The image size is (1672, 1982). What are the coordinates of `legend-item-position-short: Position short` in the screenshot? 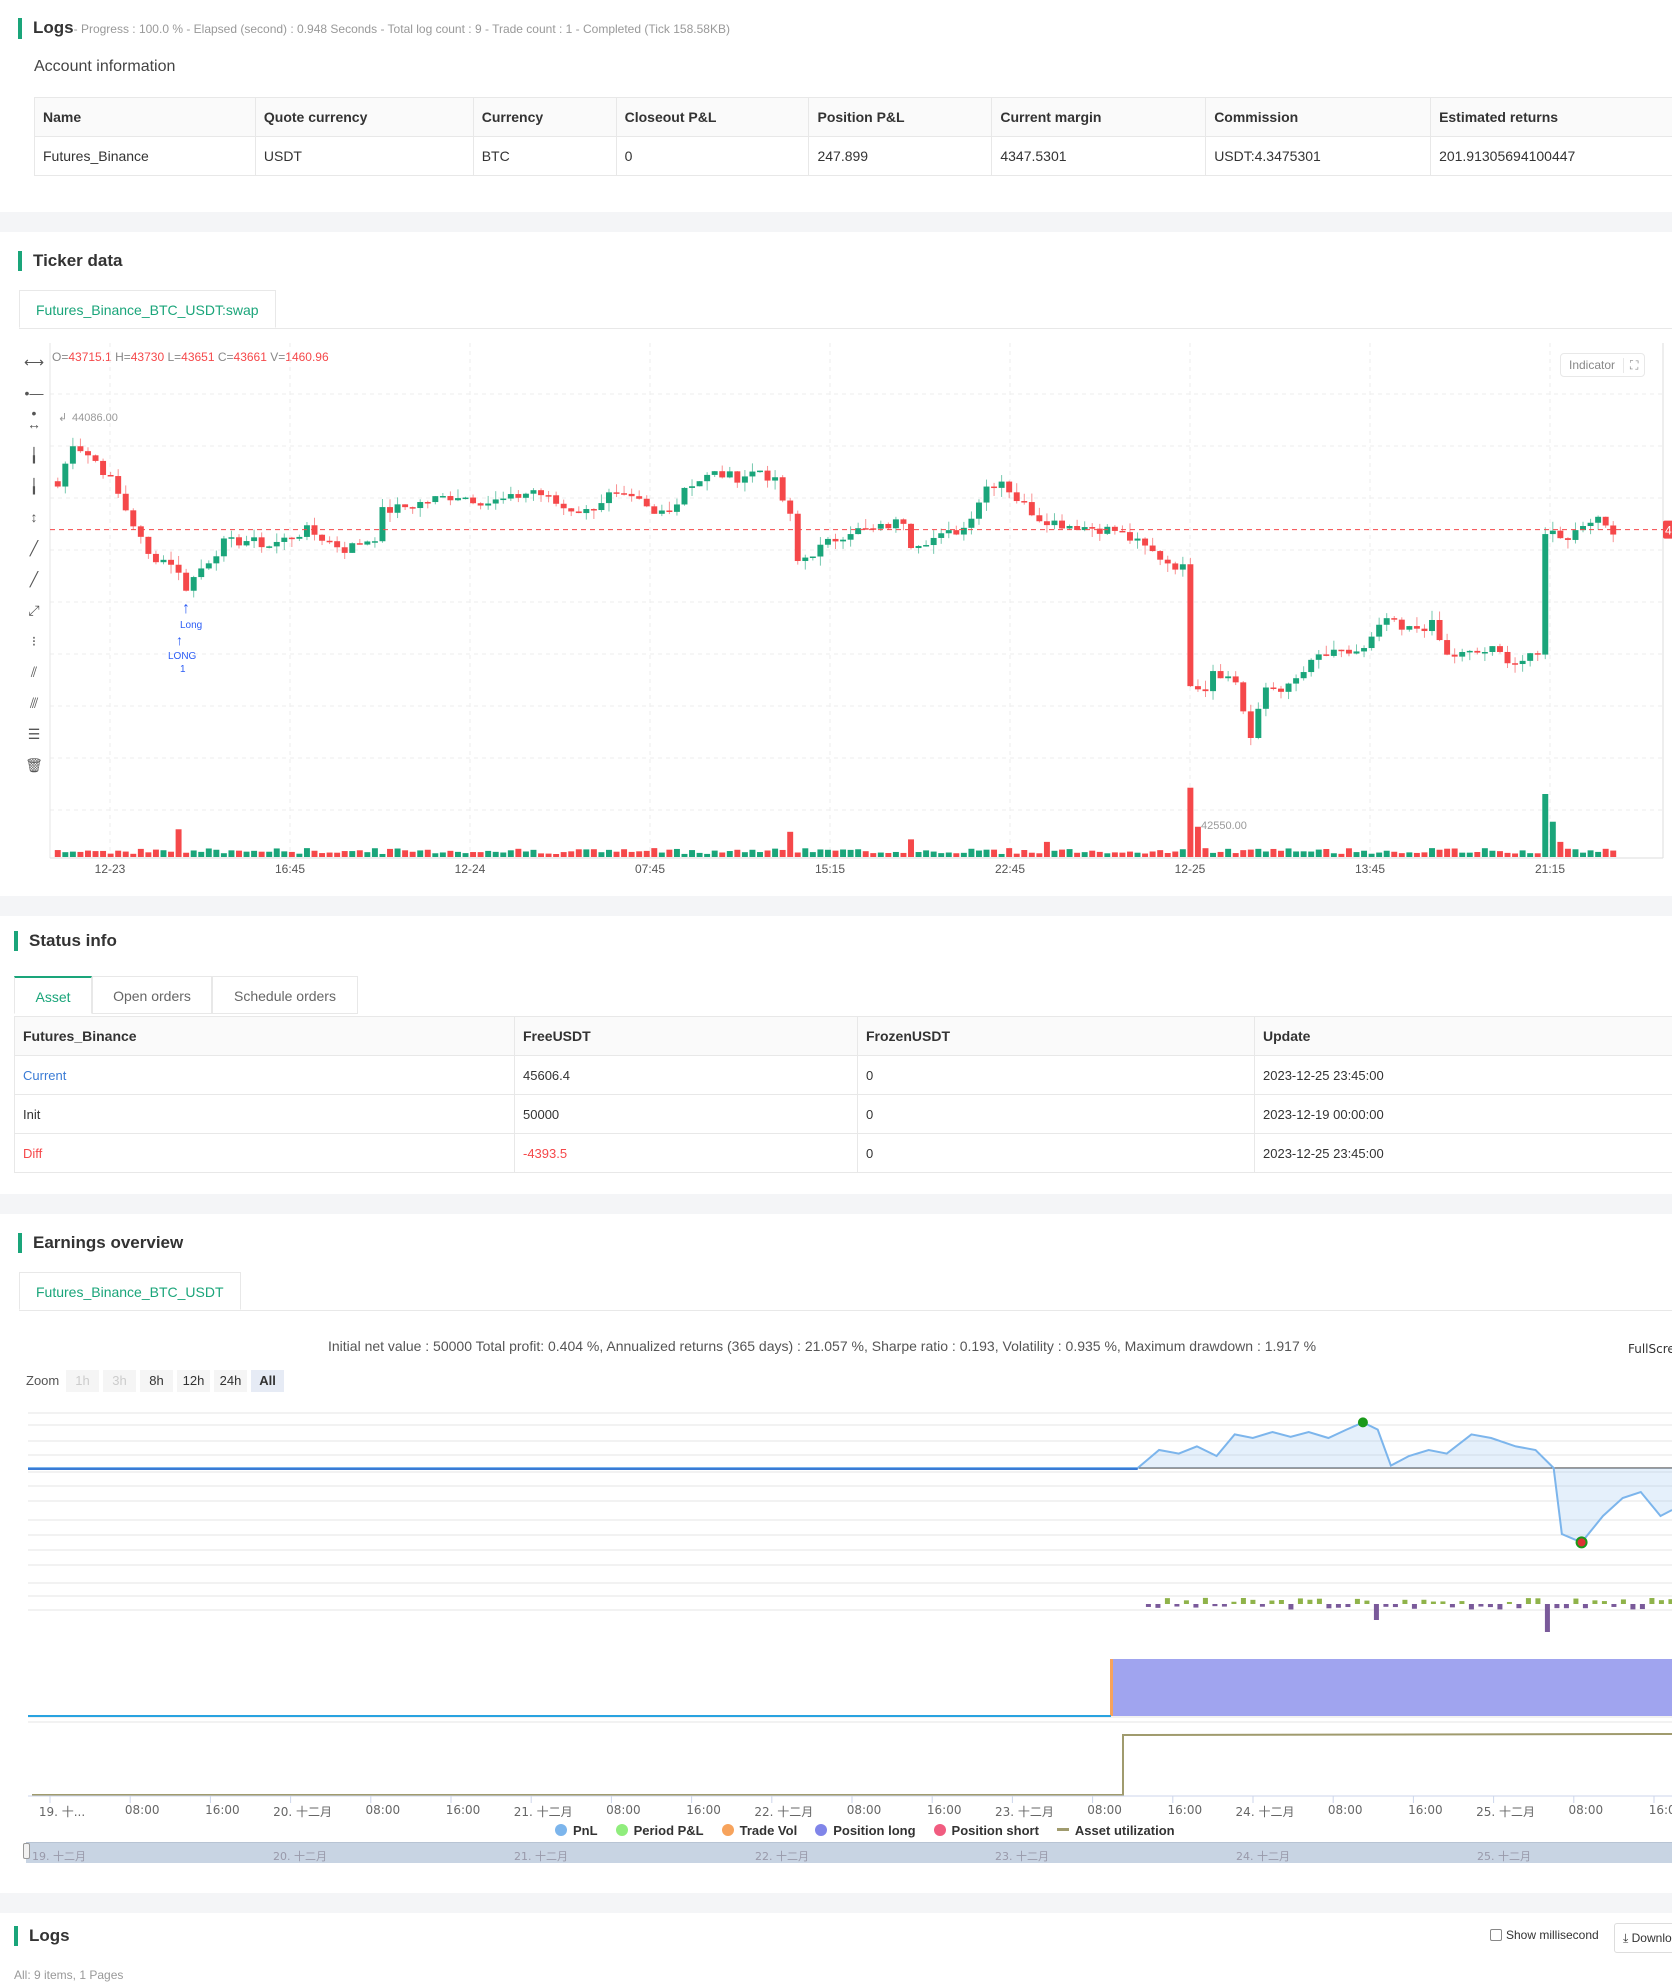 It's located at (986, 1830).